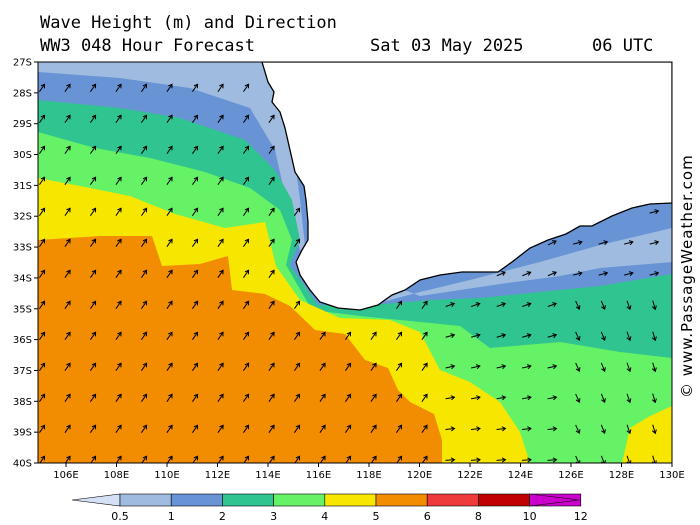 This screenshot has width=700, height=525. I want to click on colorbar-label: 3, so click(273, 516).